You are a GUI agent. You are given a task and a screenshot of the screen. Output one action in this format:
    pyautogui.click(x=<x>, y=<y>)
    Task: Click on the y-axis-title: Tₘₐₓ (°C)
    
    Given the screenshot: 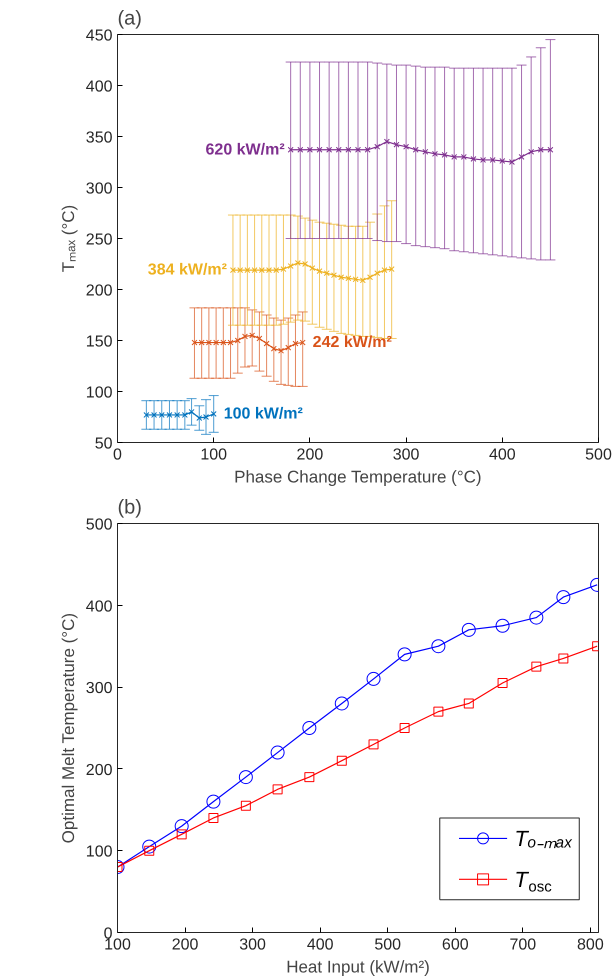 What is the action you would take?
    pyautogui.click(x=68, y=238)
    